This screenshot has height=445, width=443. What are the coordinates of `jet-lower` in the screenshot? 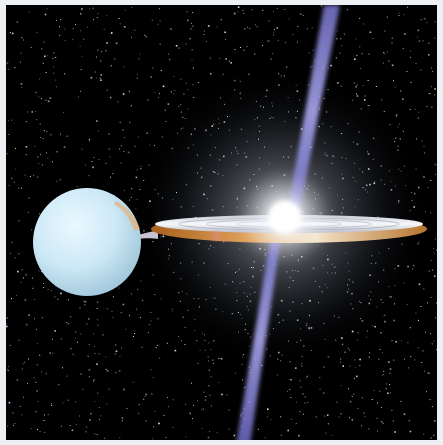 It's located at (259, 335).